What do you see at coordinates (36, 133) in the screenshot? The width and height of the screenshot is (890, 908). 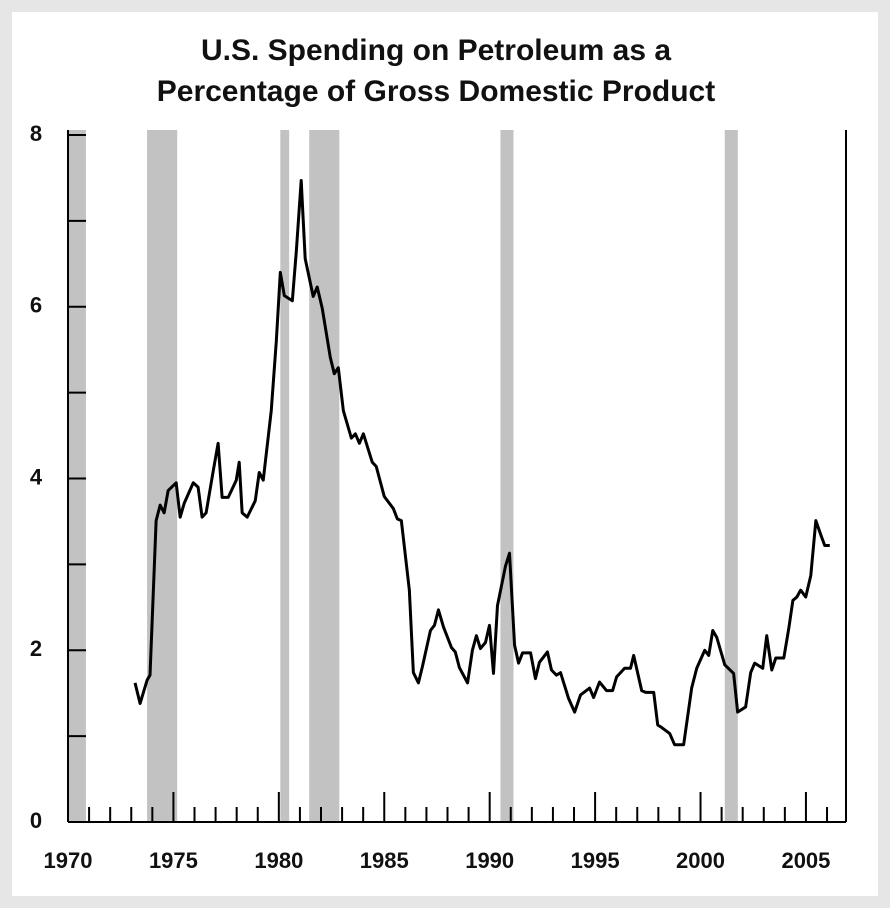 I see `y-tick-label: 8` at bounding box center [36, 133].